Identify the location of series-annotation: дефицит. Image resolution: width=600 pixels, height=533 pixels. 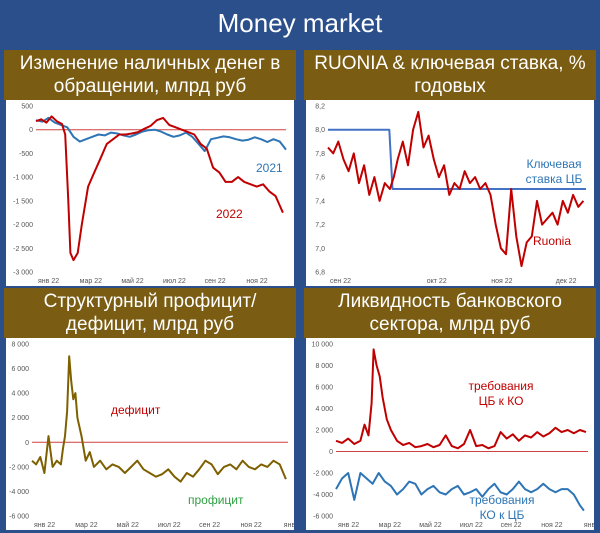
(136, 410).